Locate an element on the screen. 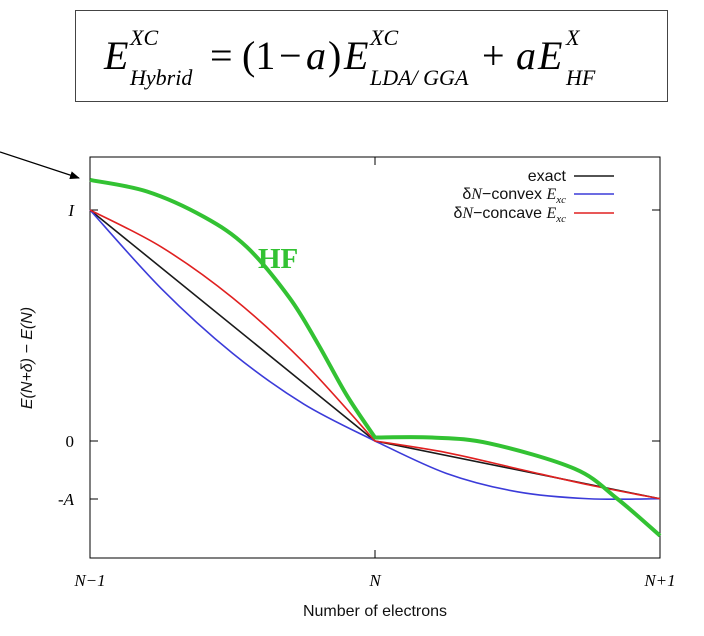 This screenshot has width=704, height=636. legend: exact δN−convex Exc δN−concave Exc is located at coordinates (533, 196).